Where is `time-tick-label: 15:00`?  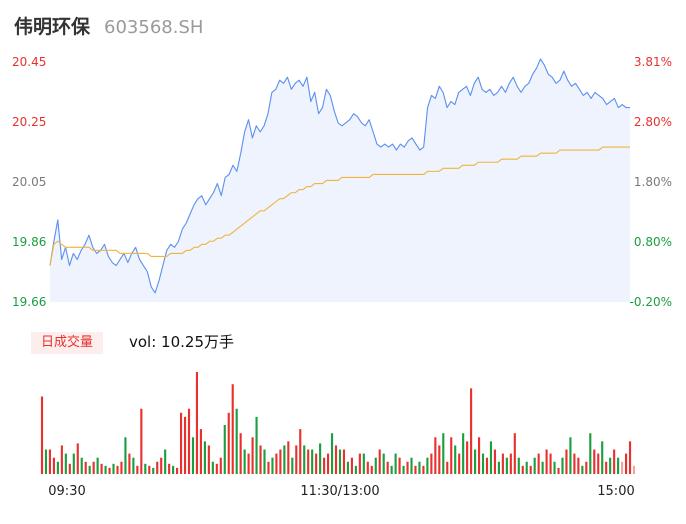 time-tick-label: 15:00 is located at coordinates (615, 491).